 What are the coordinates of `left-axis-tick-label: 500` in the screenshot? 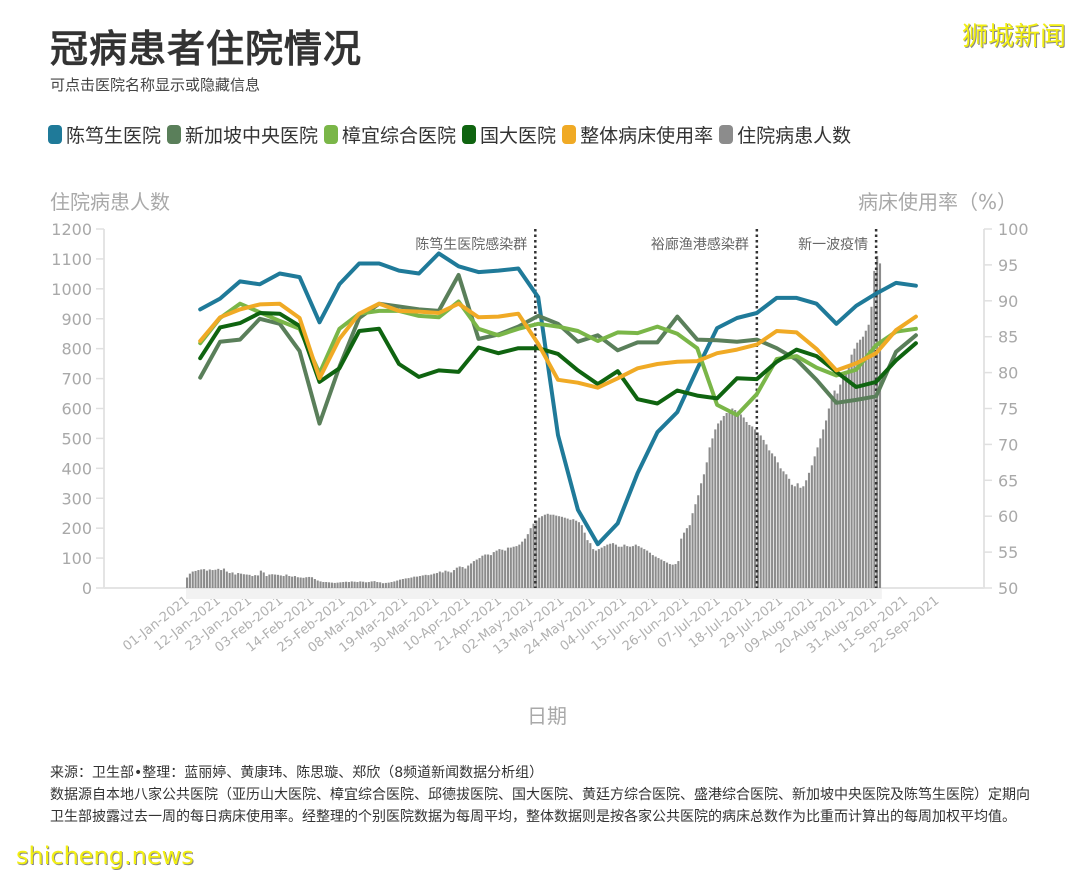 It's located at (76, 438).